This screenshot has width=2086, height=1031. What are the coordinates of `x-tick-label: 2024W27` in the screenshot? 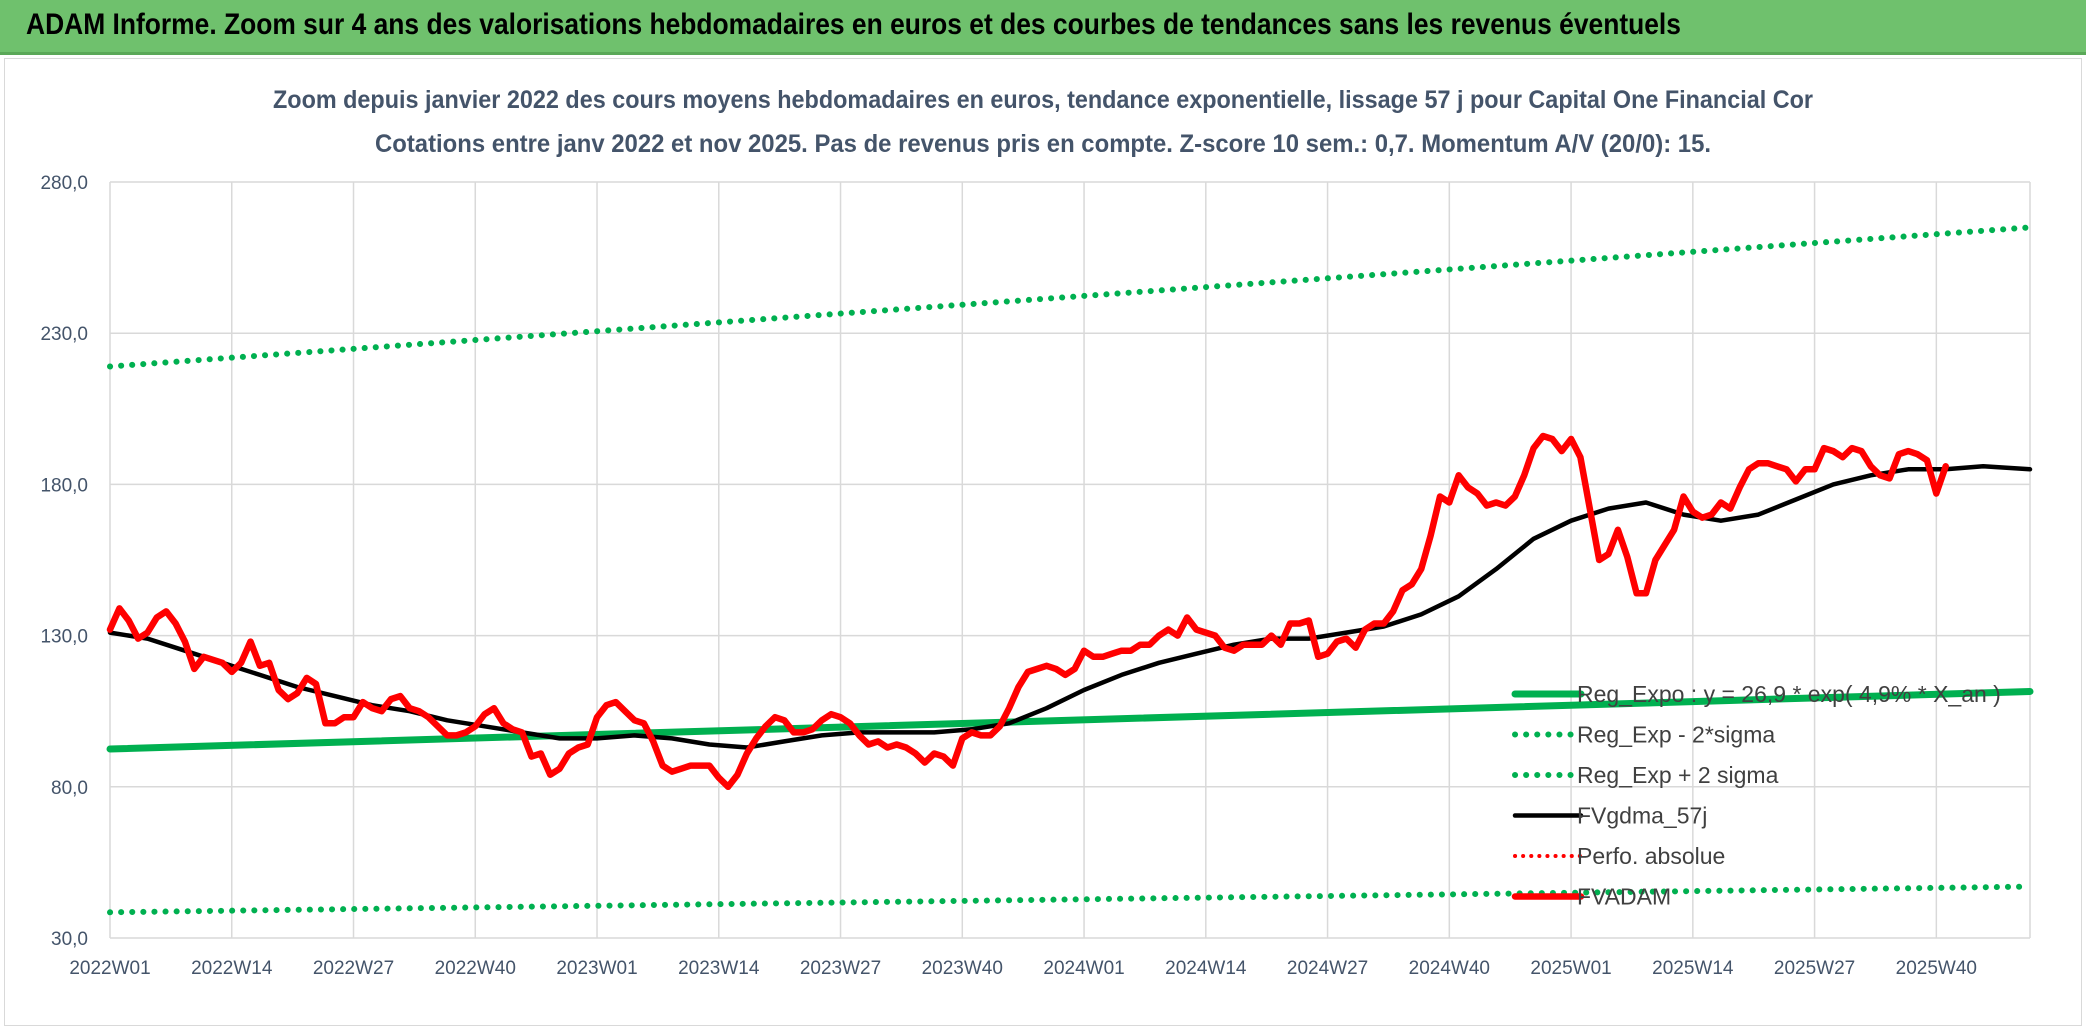 It's located at (1327, 968).